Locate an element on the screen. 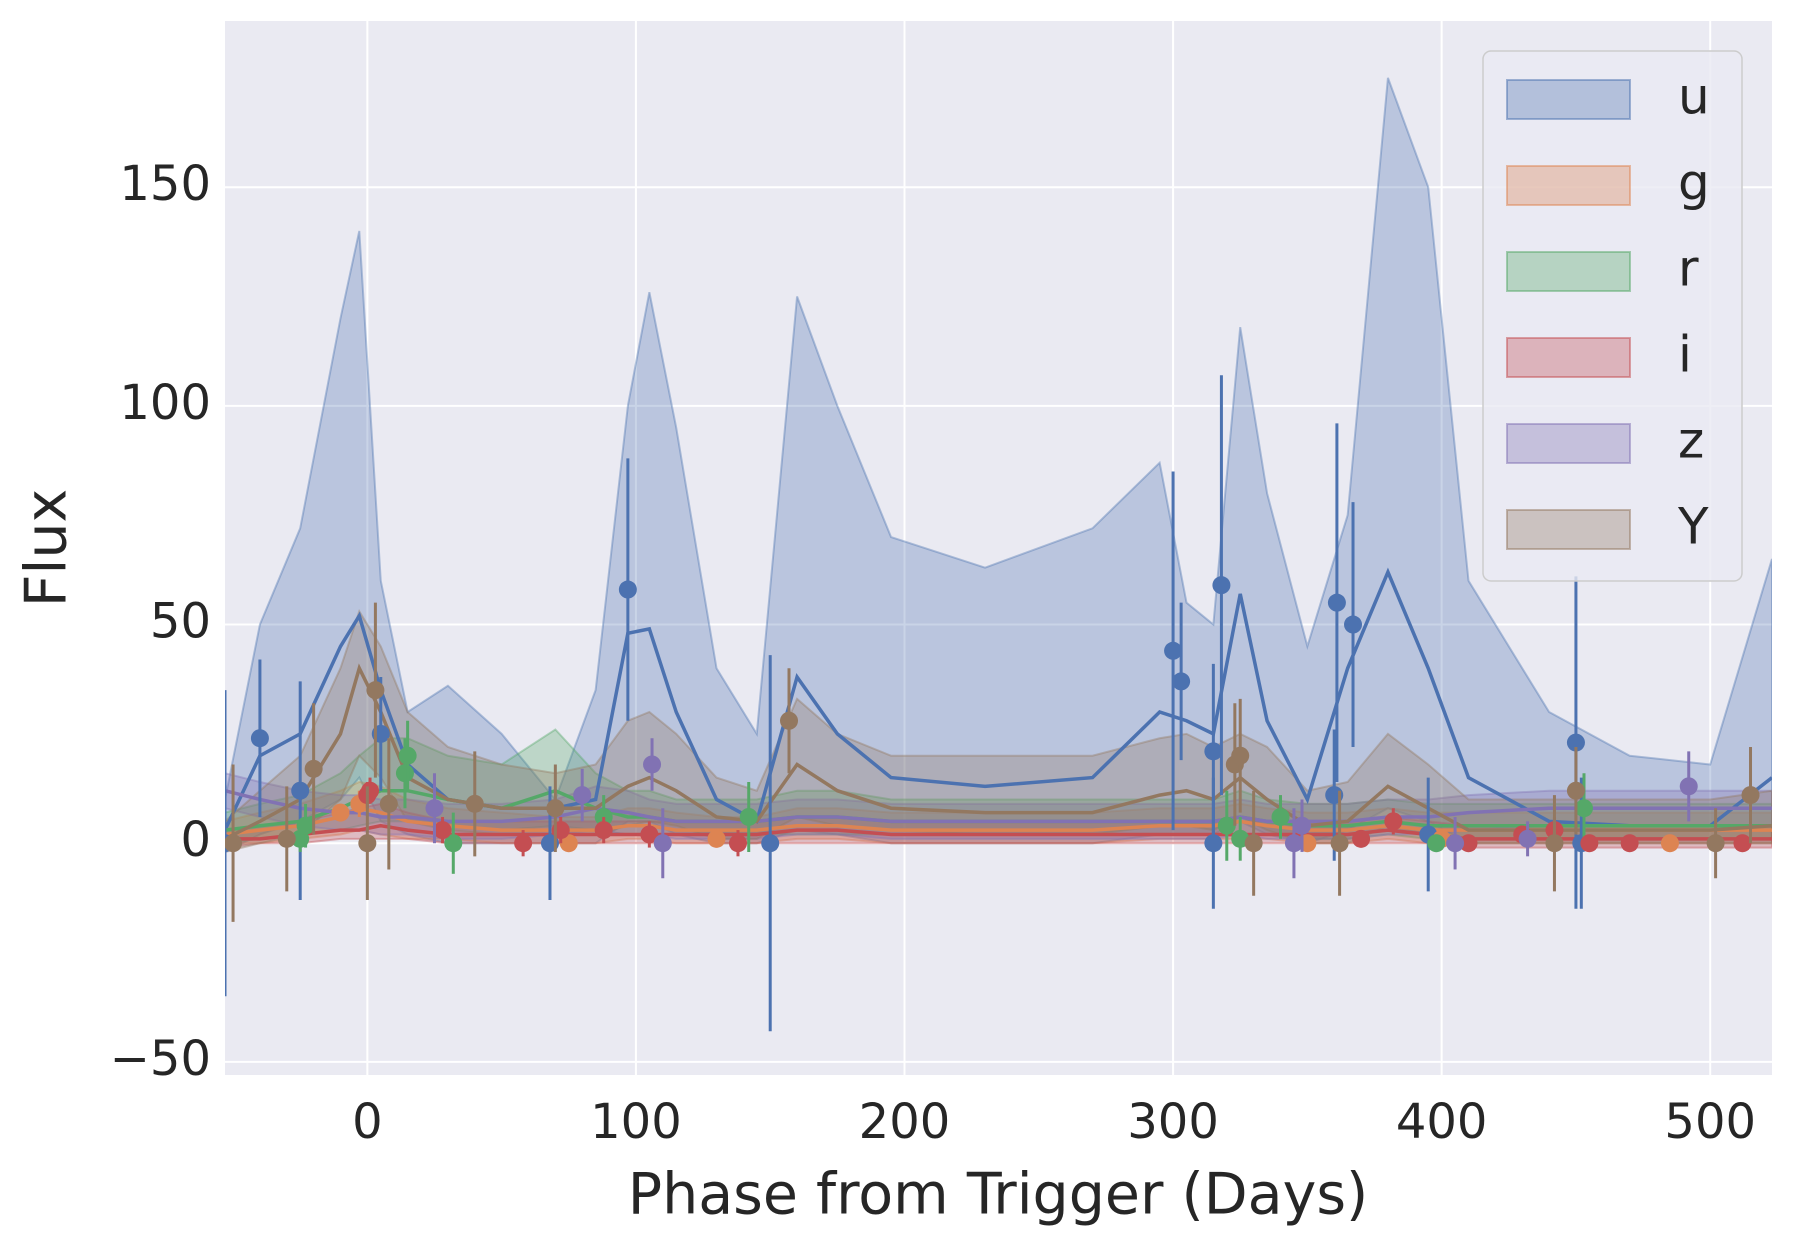 This screenshot has height=1257, width=1793. legend-label: i is located at coordinates (1685, 355).